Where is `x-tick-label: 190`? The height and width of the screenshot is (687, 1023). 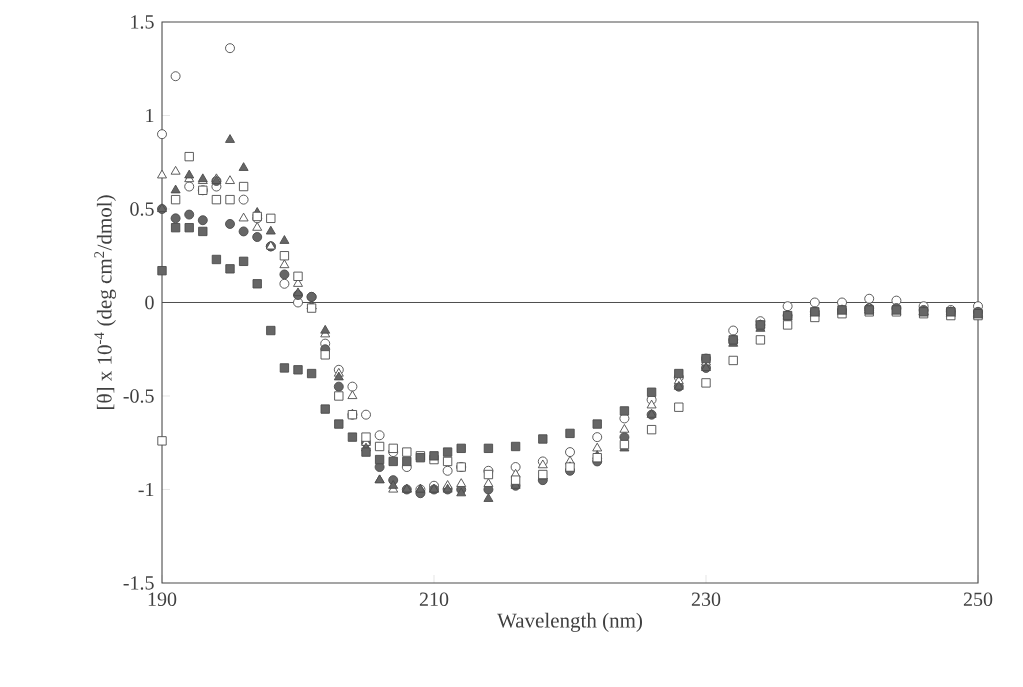 x-tick-label: 190 is located at coordinates (162, 599).